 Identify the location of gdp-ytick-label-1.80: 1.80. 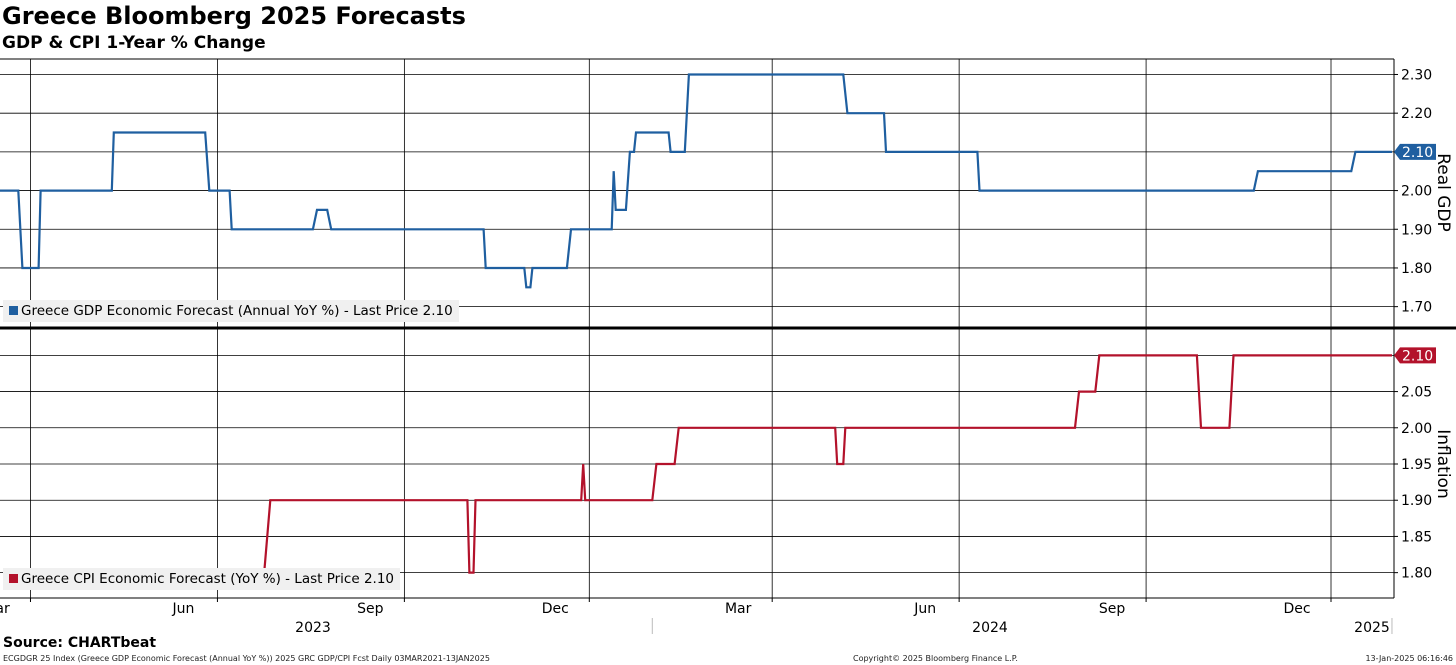
(1416, 269).